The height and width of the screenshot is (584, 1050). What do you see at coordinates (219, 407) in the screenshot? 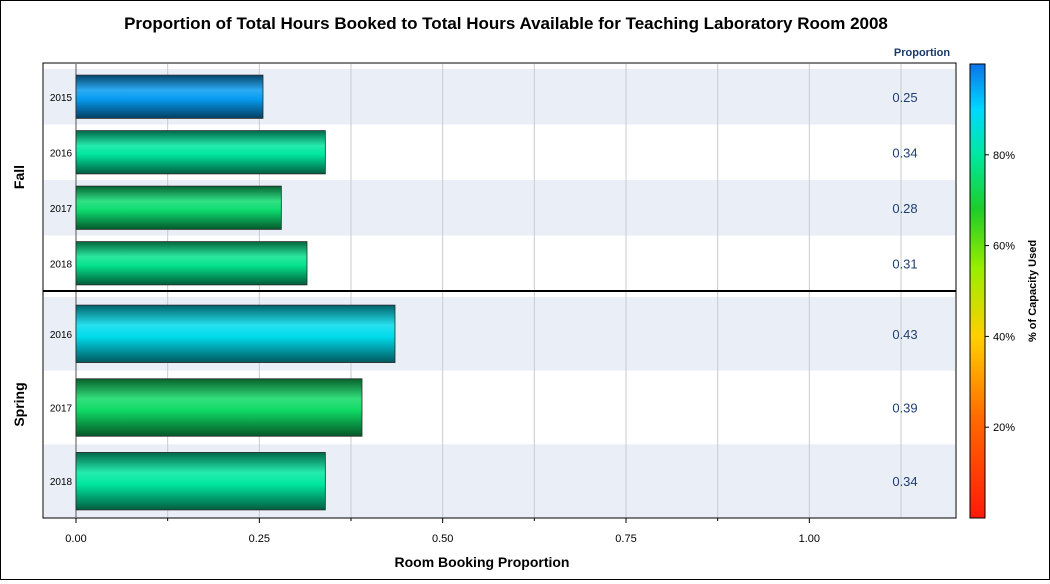
I see `bar-spring-2017` at bounding box center [219, 407].